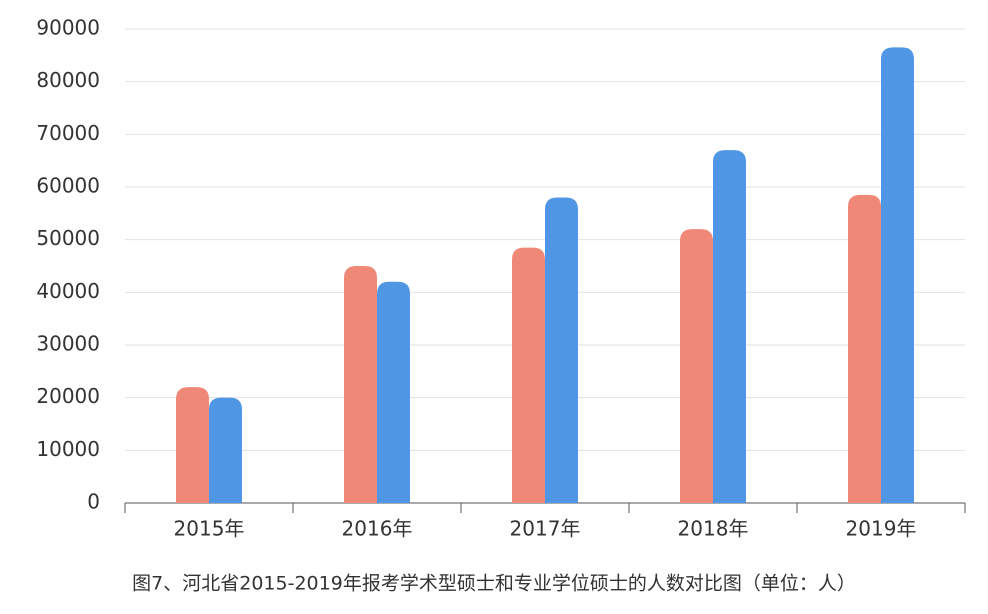  I want to click on y-tick-label: 50000, so click(68, 238).